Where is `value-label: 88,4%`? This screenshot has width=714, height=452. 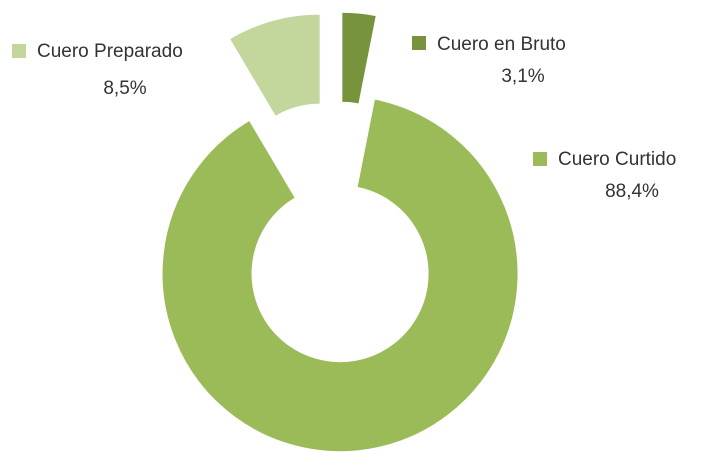 value-label: 88,4% is located at coordinates (632, 191).